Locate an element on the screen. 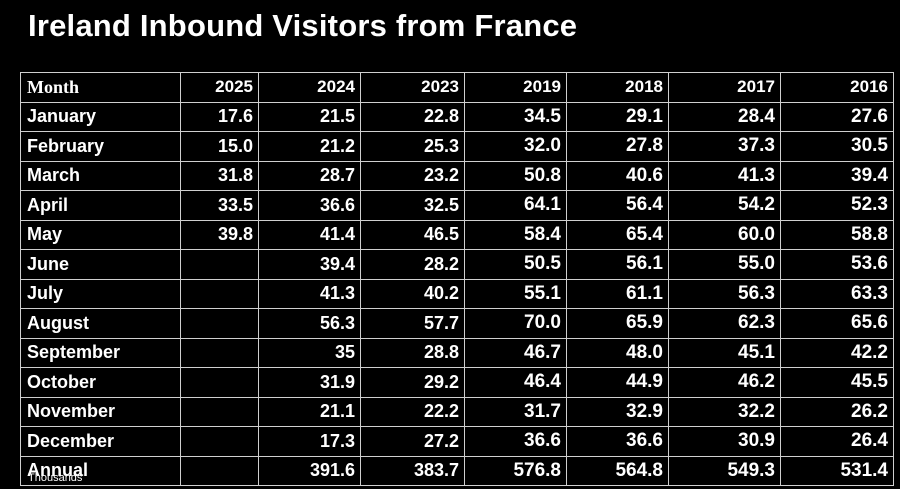 The image size is (900, 489). units-footnote: Thousands is located at coordinates (55, 478).